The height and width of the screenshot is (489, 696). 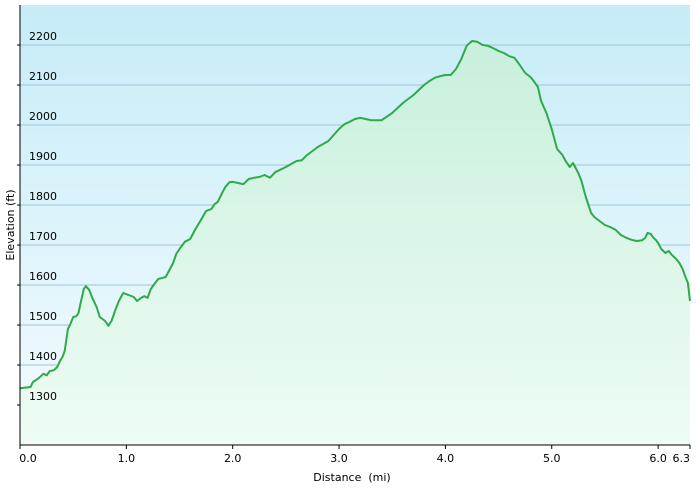 What do you see at coordinates (355, 455) in the screenshot?
I see `x-axis-ticks: 0.0 1.0 2.0 3.0 4.0 5.0 6.0 6.3` at bounding box center [355, 455].